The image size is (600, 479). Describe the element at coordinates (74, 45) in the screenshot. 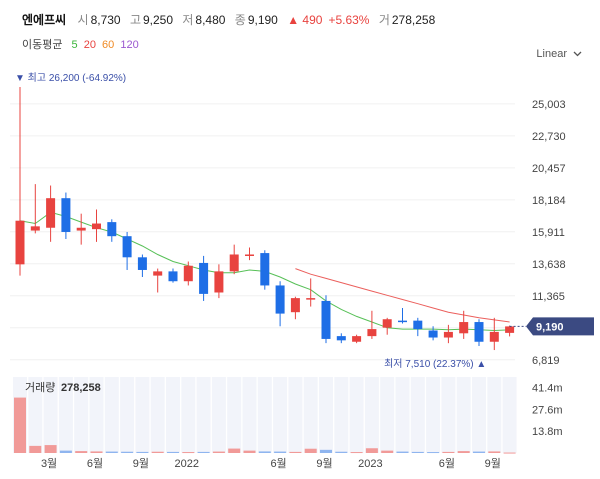

I see `ma-5: 5` at that location.